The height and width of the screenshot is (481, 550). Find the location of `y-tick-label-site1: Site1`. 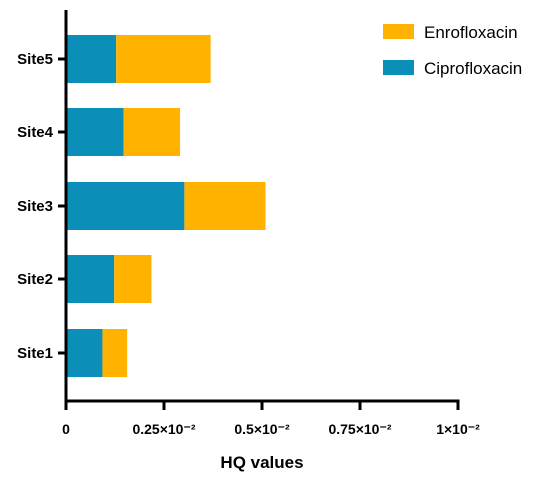

y-tick-label-site1: Site1 is located at coordinates (35, 353).